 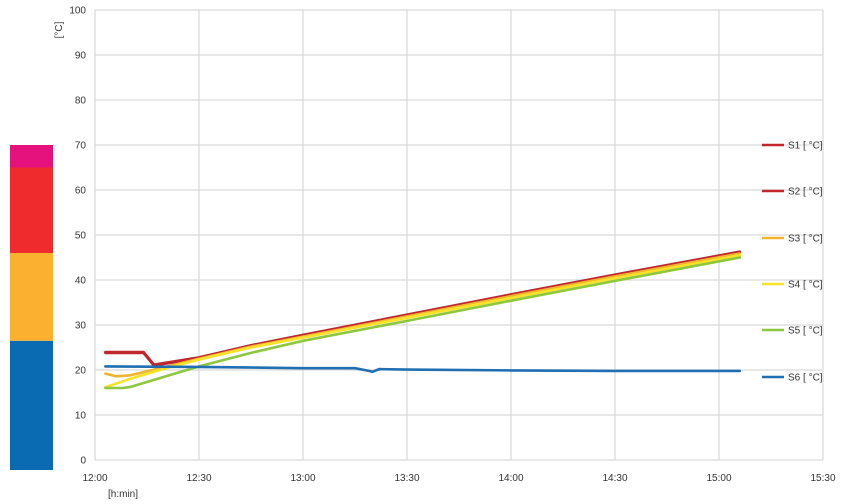 I want to click on legend-label-s2: S2 [ °C], so click(x=805, y=192).